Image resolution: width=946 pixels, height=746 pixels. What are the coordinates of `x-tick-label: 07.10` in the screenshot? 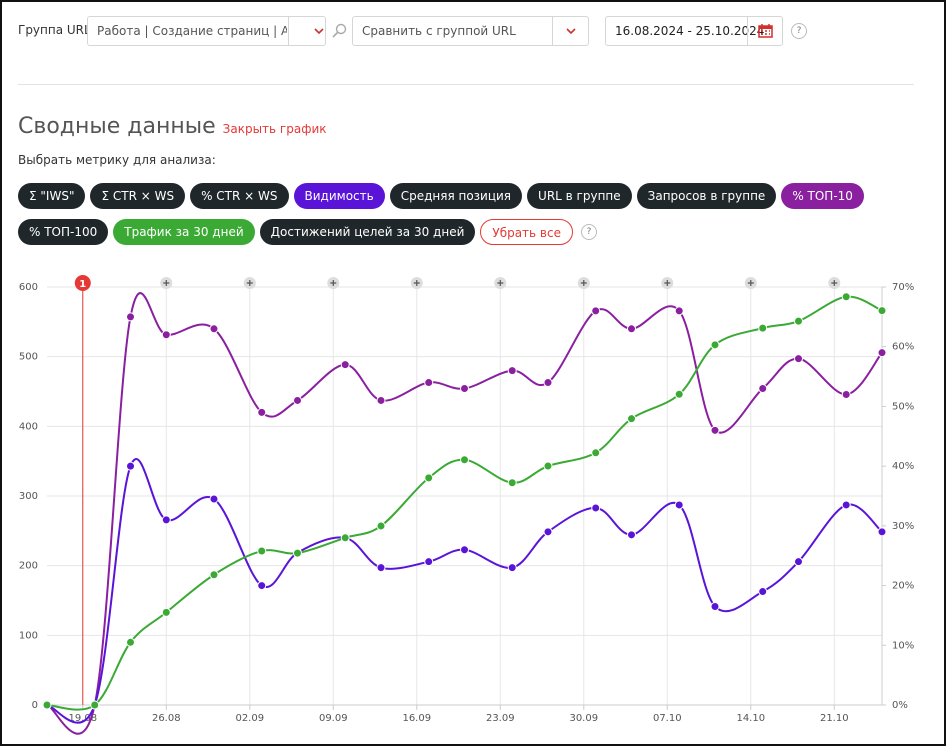 It's located at (667, 718).